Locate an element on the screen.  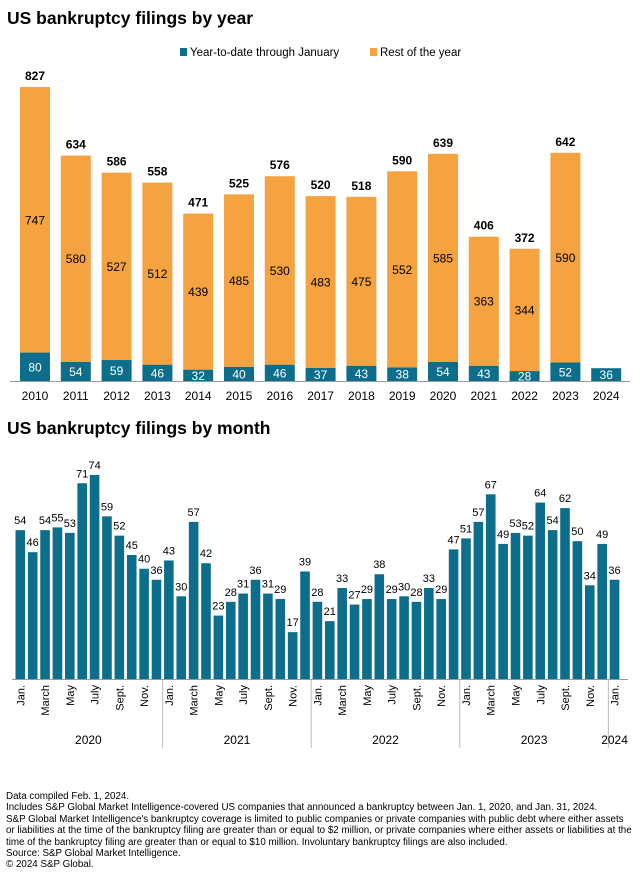
legend-label-ytd: Year-to-date through January is located at coordinates (264, 53).